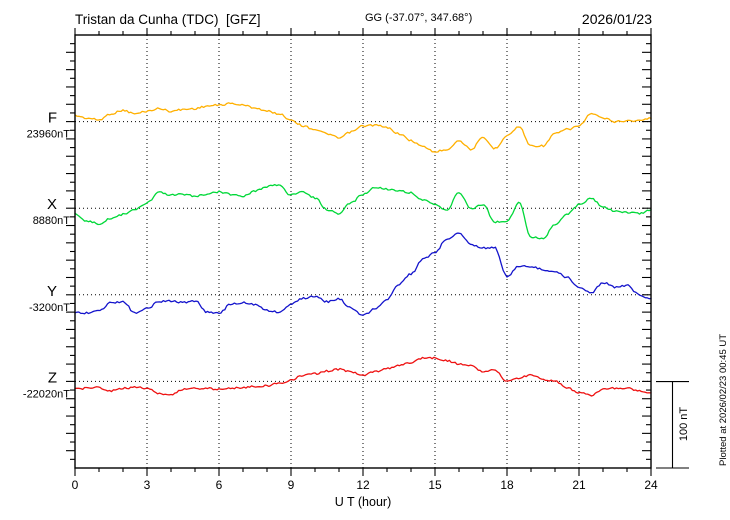 This screenshot has width=730, height=520. I want to click on trace-X, so click(363, 211).